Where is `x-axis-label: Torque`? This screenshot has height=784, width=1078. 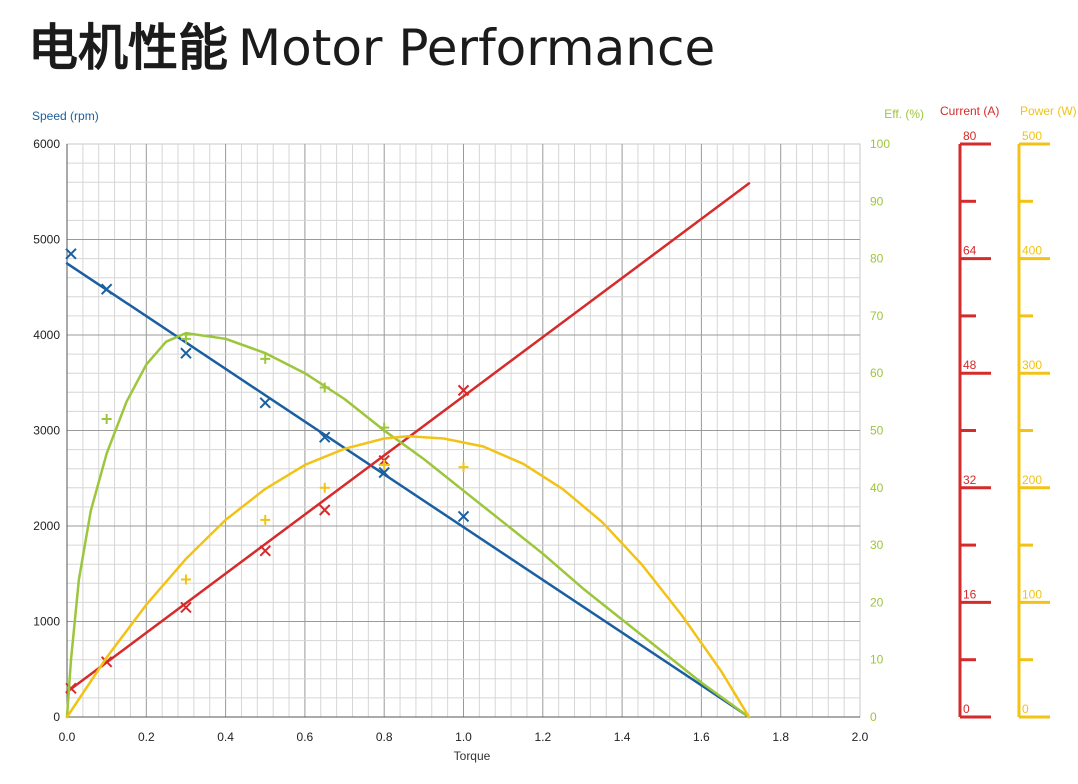
x-axis-label: Torque is located at coordinates (472, 756).